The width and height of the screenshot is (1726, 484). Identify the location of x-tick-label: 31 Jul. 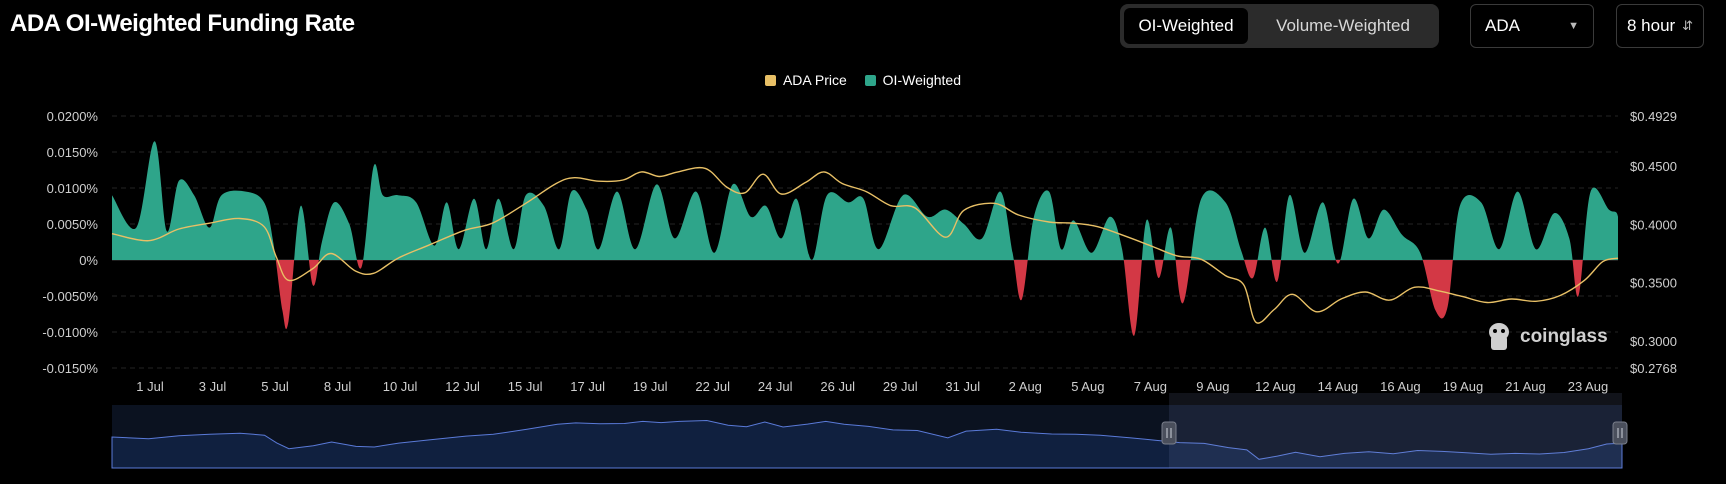
(962, 386).